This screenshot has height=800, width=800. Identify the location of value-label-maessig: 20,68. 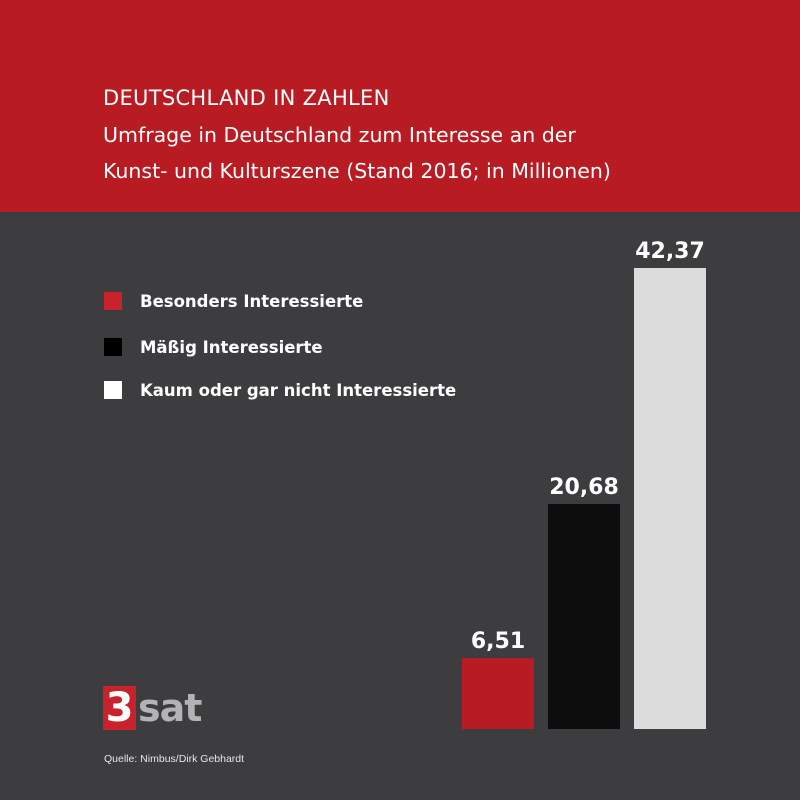
(584, 487).